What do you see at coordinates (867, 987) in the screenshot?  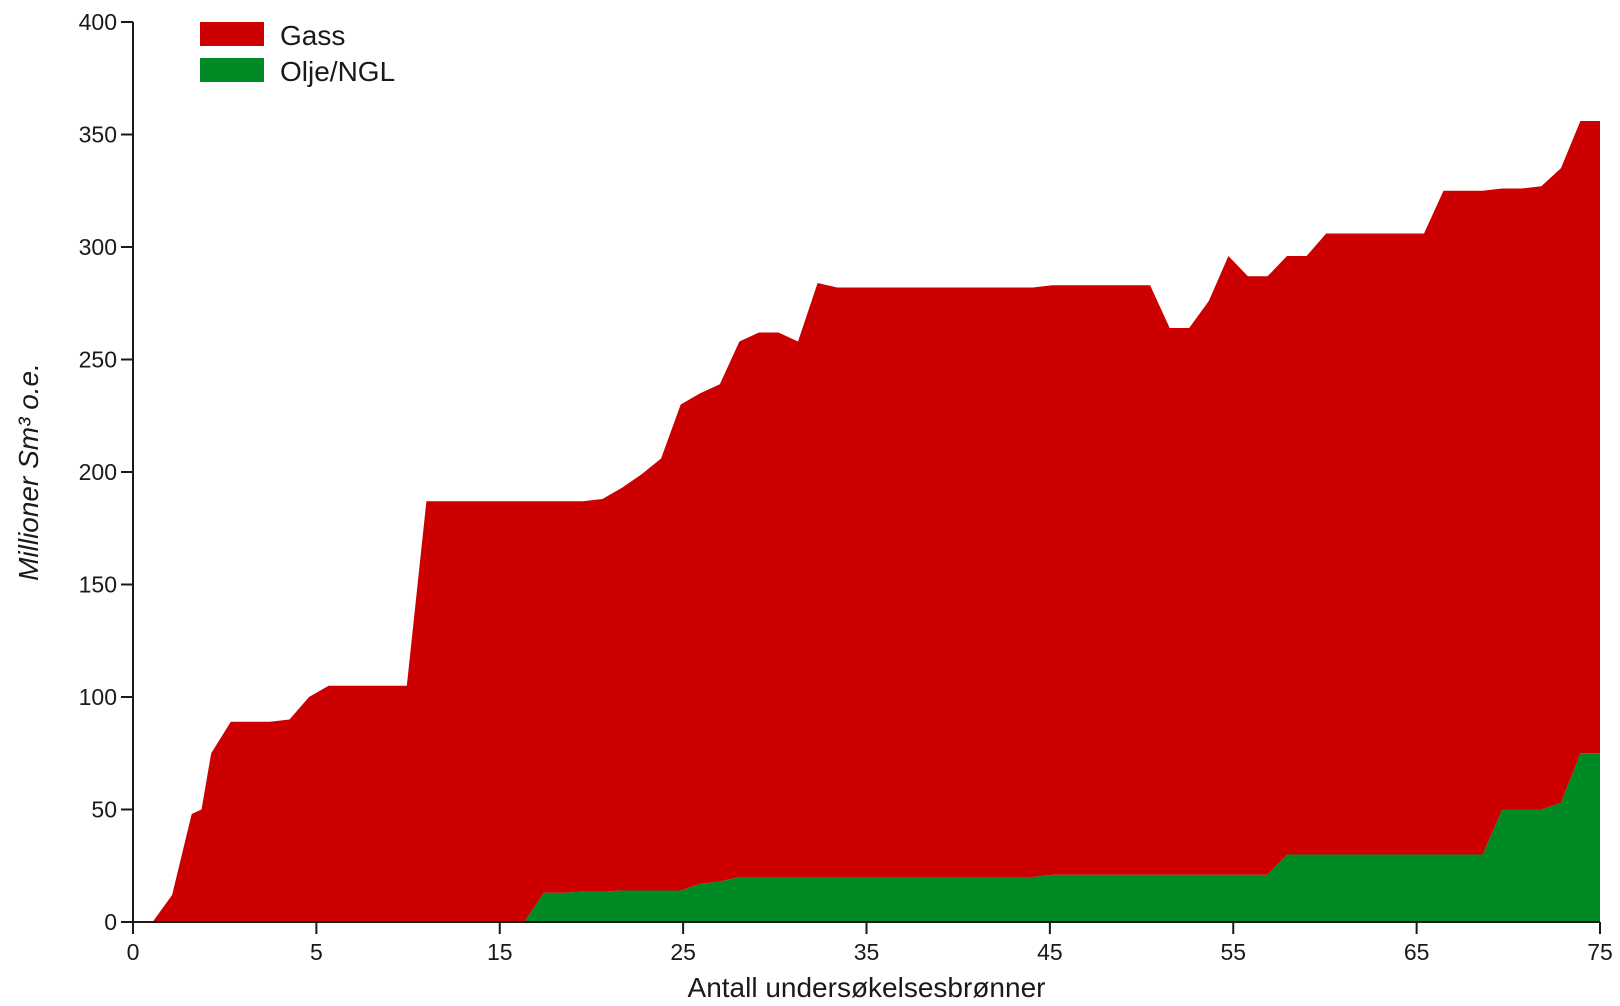 I see `x-axis-title: Antall undersøkelsesbrønner` at bounding box center [867, 987].